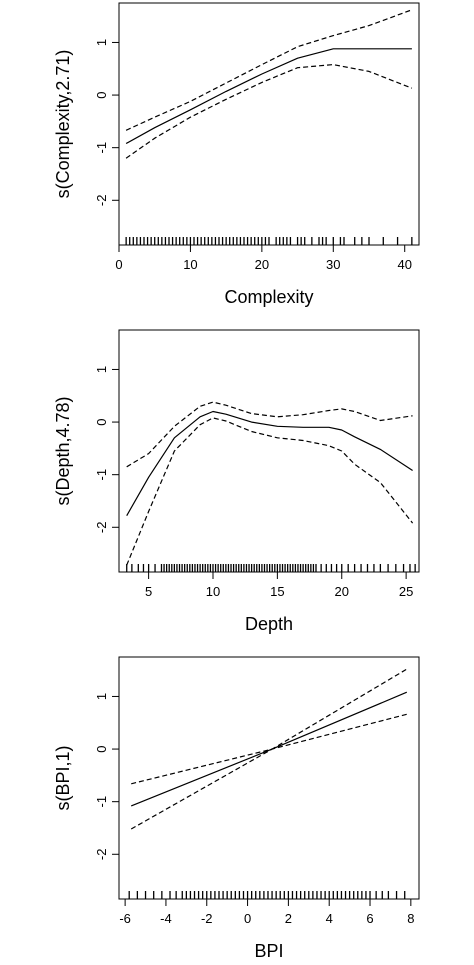 This screenshot has width=474, height=965. Describe the element at coordinates (125, 918) in the screenshot. I see `x-tick-label: -6` at that location.